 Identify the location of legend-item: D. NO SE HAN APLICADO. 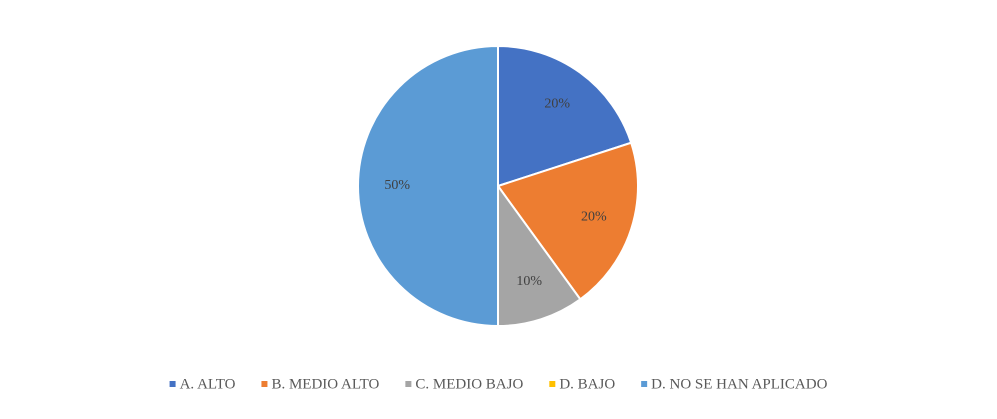
(734, 384).